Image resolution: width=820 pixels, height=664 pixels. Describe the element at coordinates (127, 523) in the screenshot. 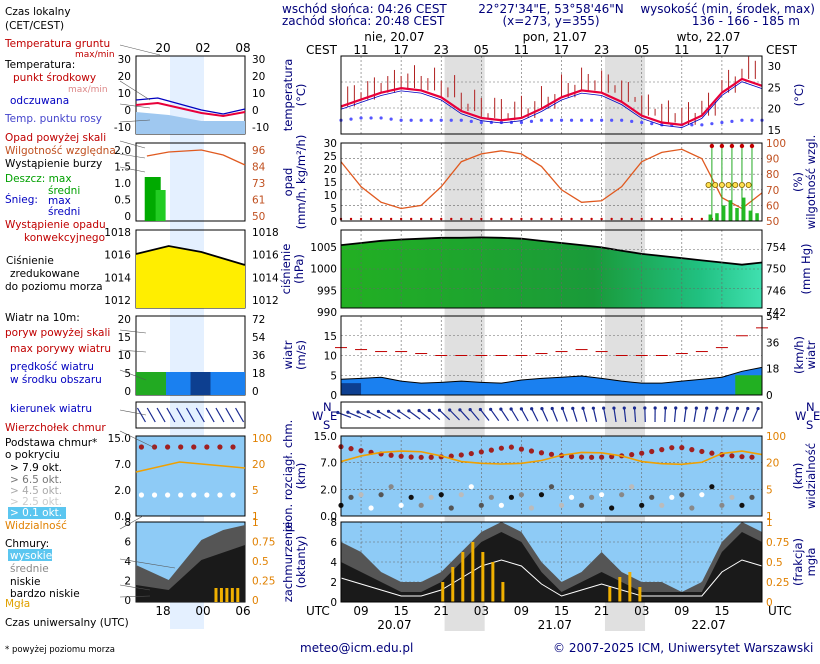

I see `mini-y-tick: 8` at that location.